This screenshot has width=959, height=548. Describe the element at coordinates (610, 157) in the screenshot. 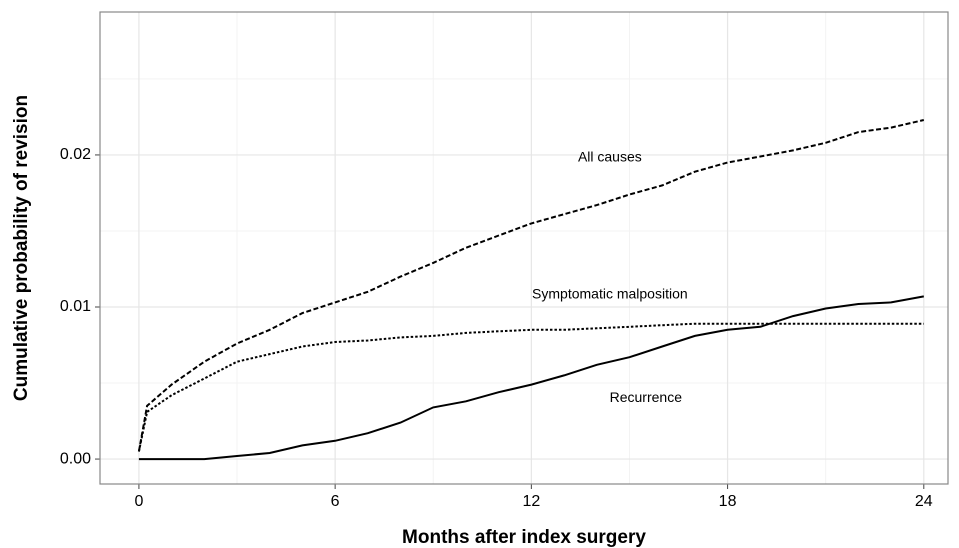

I see `series-label: All causes` at that location.